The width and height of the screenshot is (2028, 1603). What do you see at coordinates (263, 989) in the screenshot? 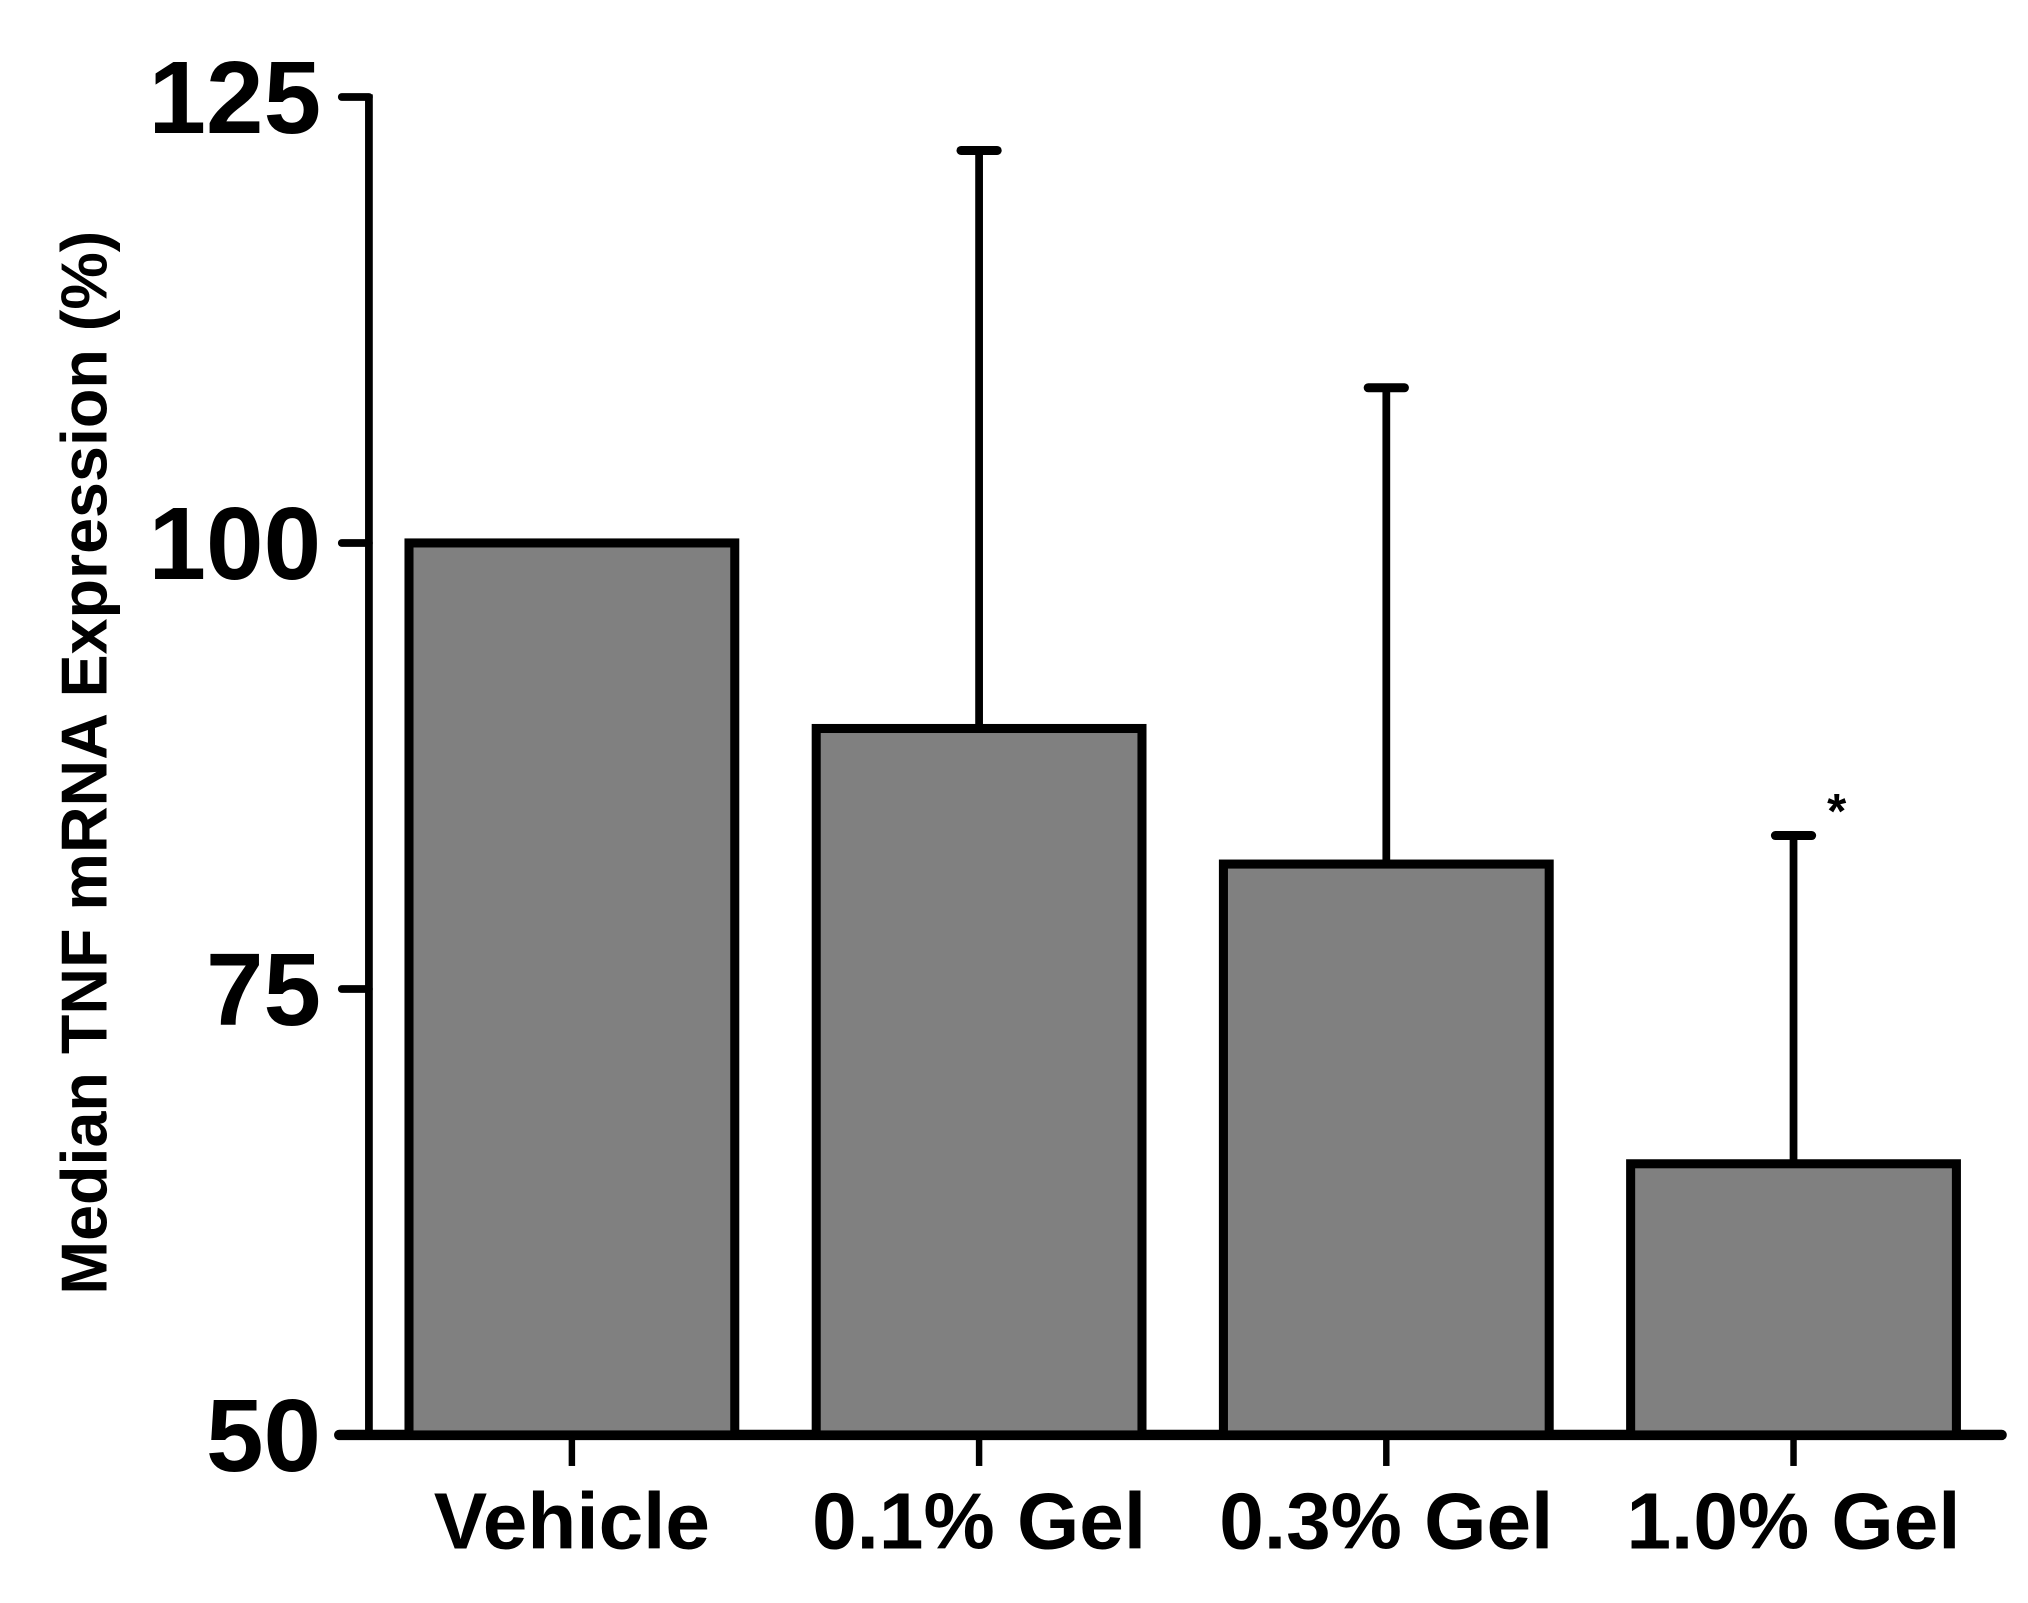
I see `y-tick-label: 75` at bounding box center [263, 989].